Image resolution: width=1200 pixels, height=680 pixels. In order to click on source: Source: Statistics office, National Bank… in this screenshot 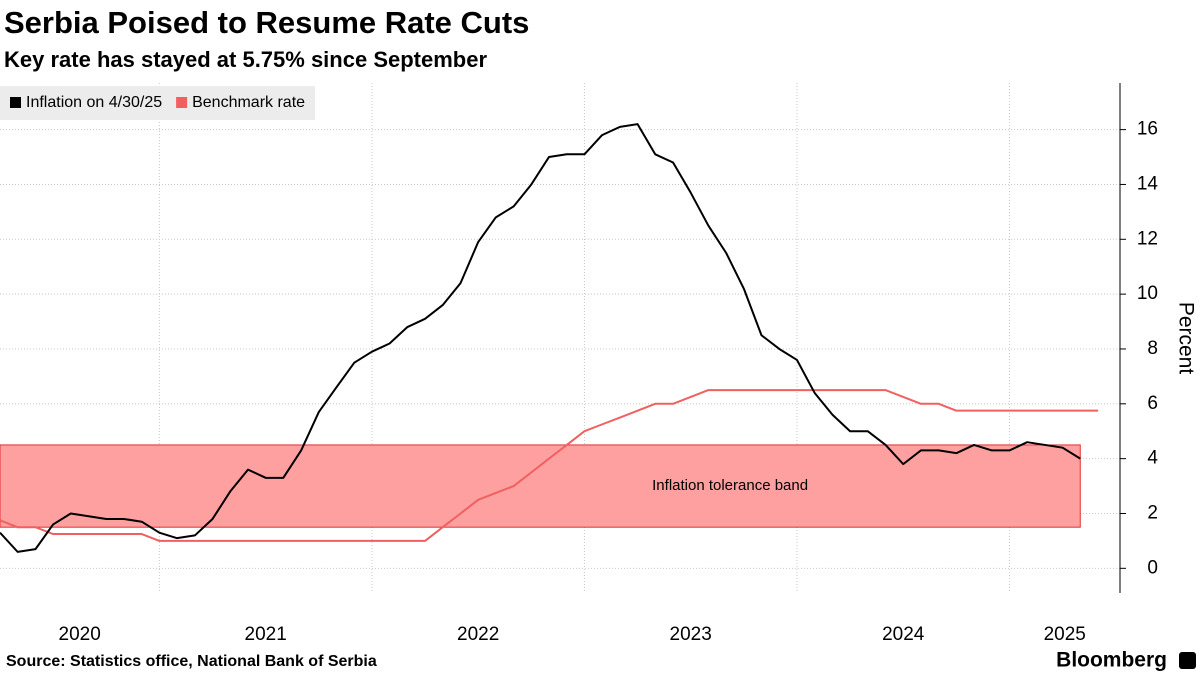, I will do `click(191, 661)`.